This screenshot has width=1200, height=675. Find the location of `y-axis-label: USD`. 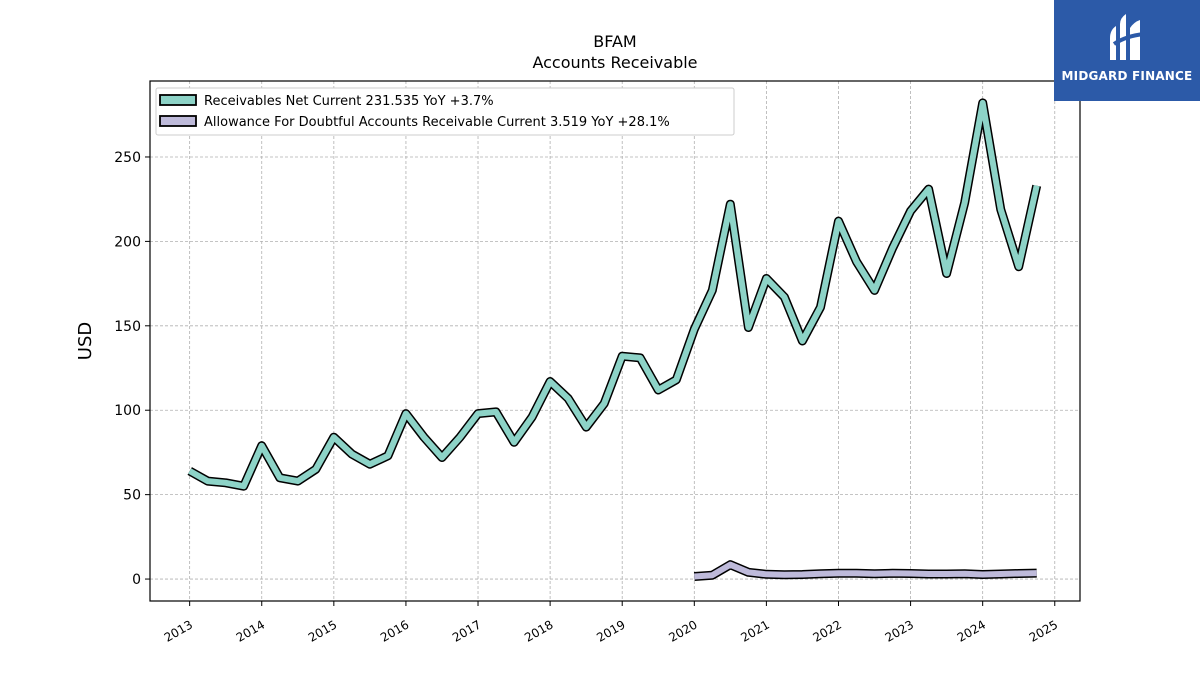

y-axis-label: USD is located at coordinates (85, 341).